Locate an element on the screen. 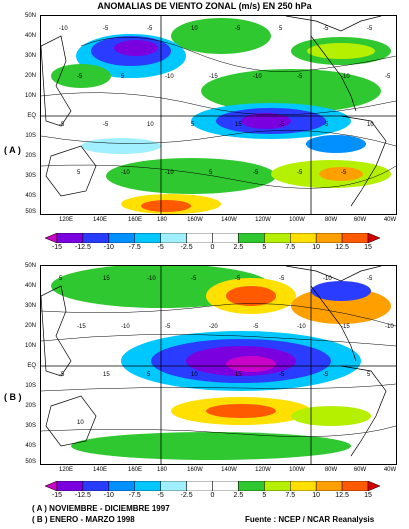  lat-label: 50S is located at coordinates (30, 212).